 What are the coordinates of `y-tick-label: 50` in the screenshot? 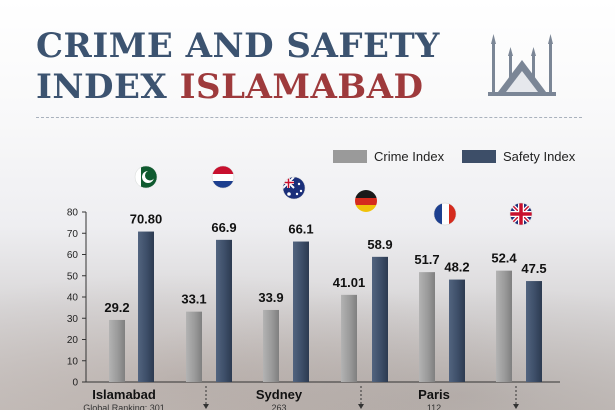 It's located at (73, 276).